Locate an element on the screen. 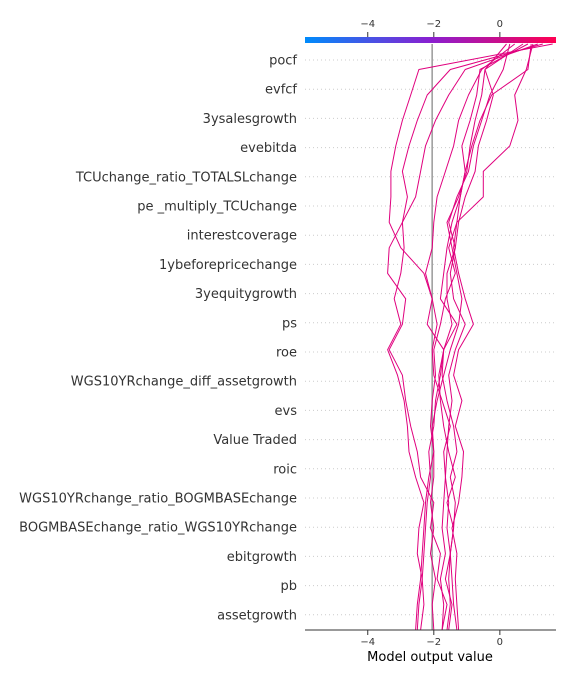 The height and width of the screenshot is (684, 576). feature-label: WGS10YRchange_ratio_BOGMBASEchange is located at coordinates (158, 499).